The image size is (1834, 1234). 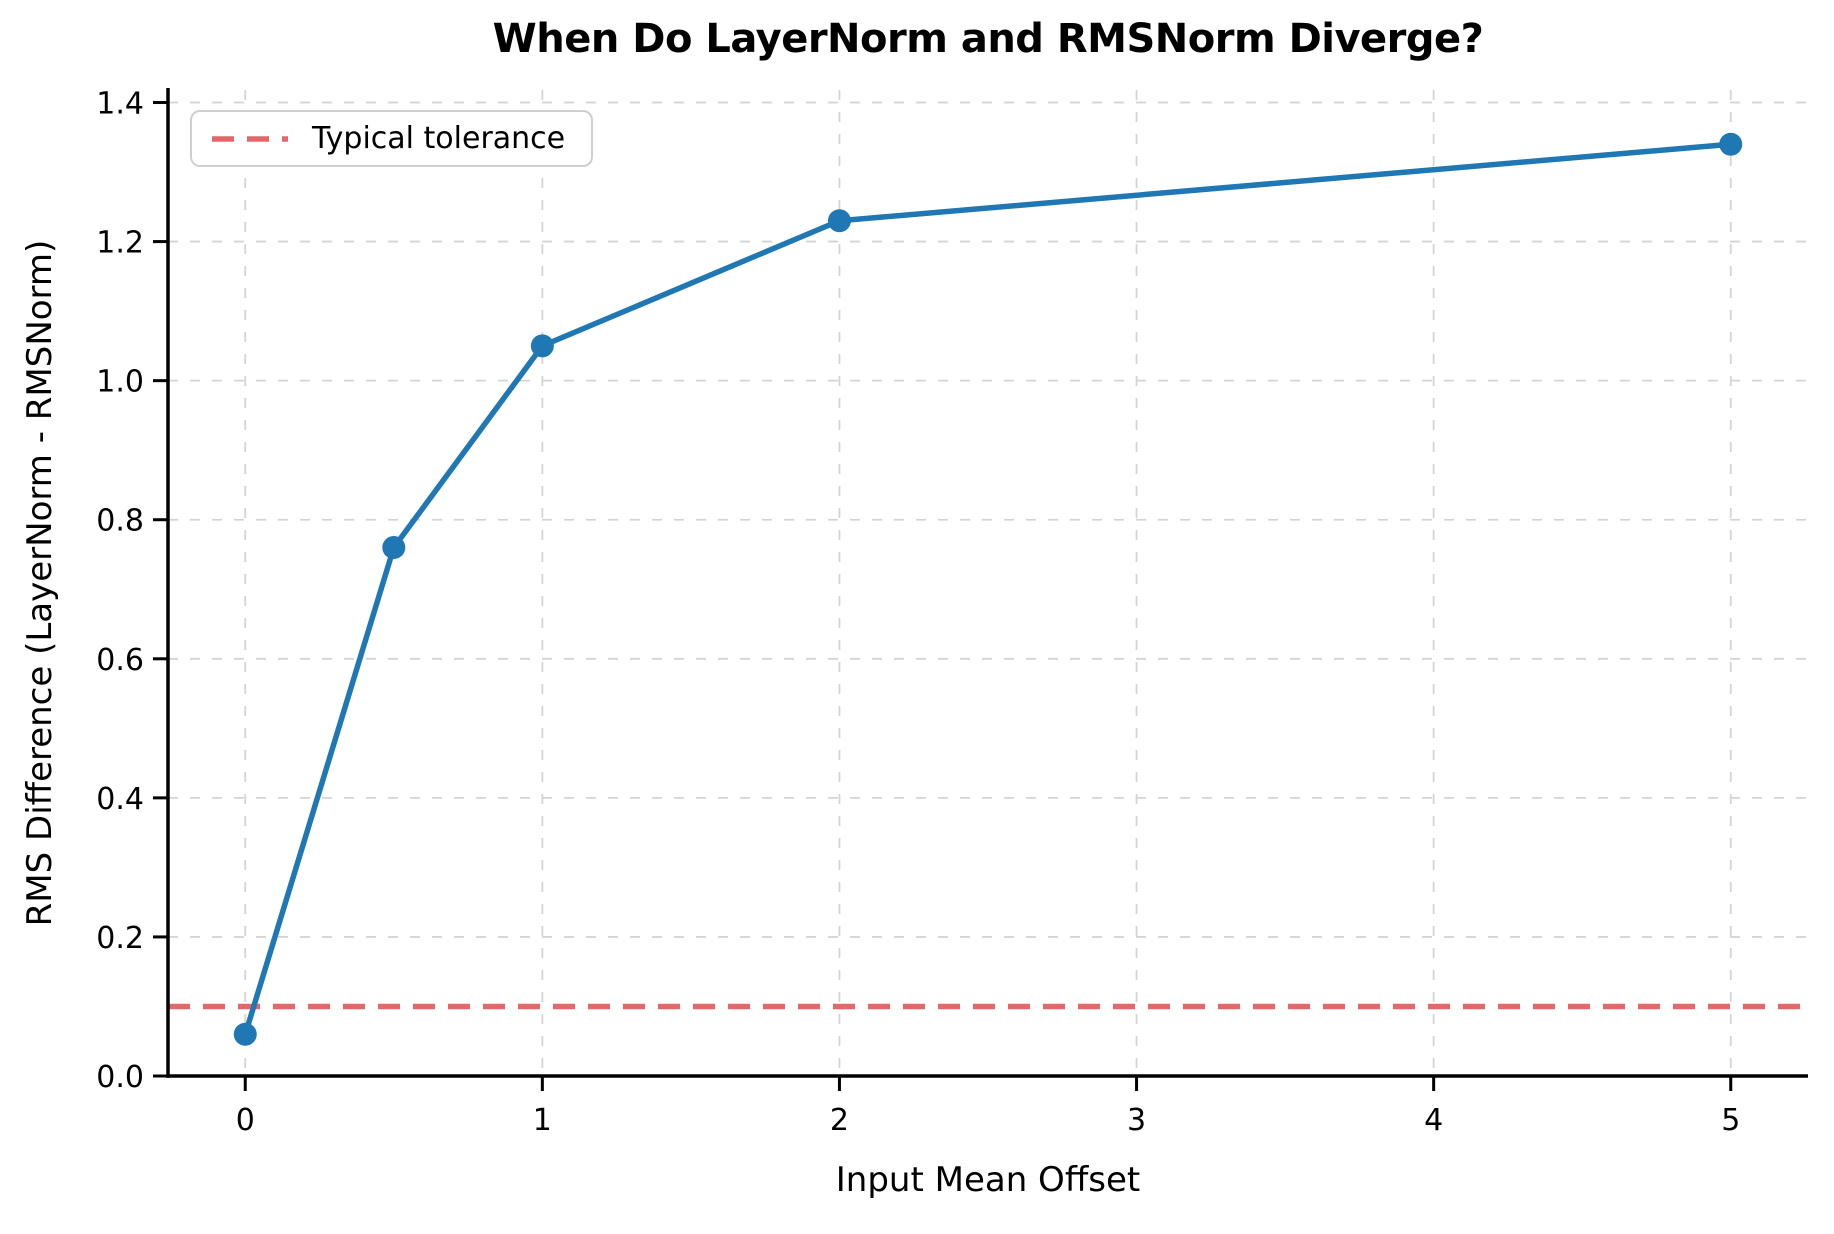 What do you see at coordinates (120, 382) in the screenshot?
I see `y-tick-label: 1.0` at bounding box center [120, 382].